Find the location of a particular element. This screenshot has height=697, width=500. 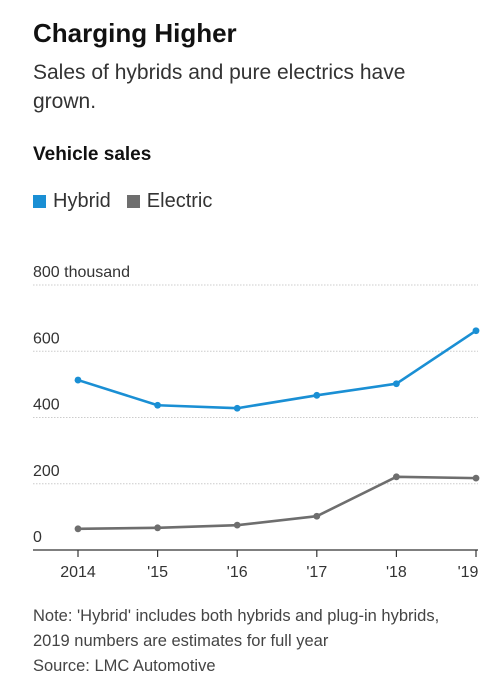

chart-heading: Vehicle sales is located at coordinates (92, 154).